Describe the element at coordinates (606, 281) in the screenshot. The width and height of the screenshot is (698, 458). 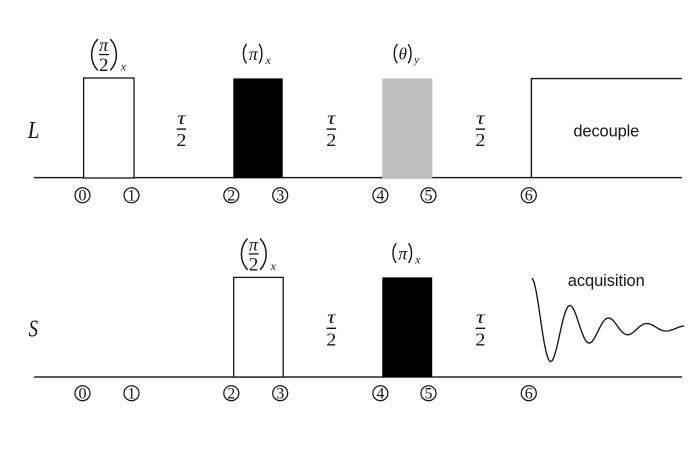
I see `svg-text: acquisition` at that location.